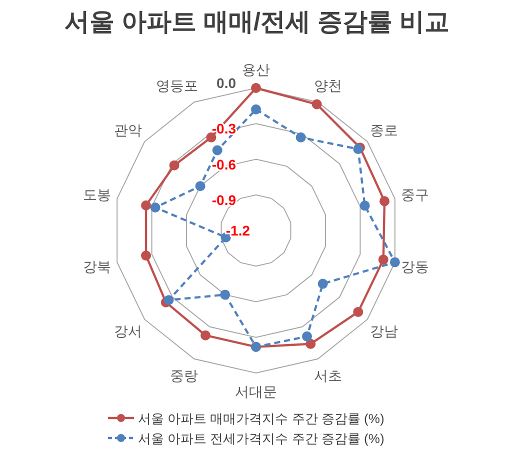  What do you see at coordinates (177, 85) in the screenshot?
I see `spoke-label: 영등포` at bounding box center [177, 85].